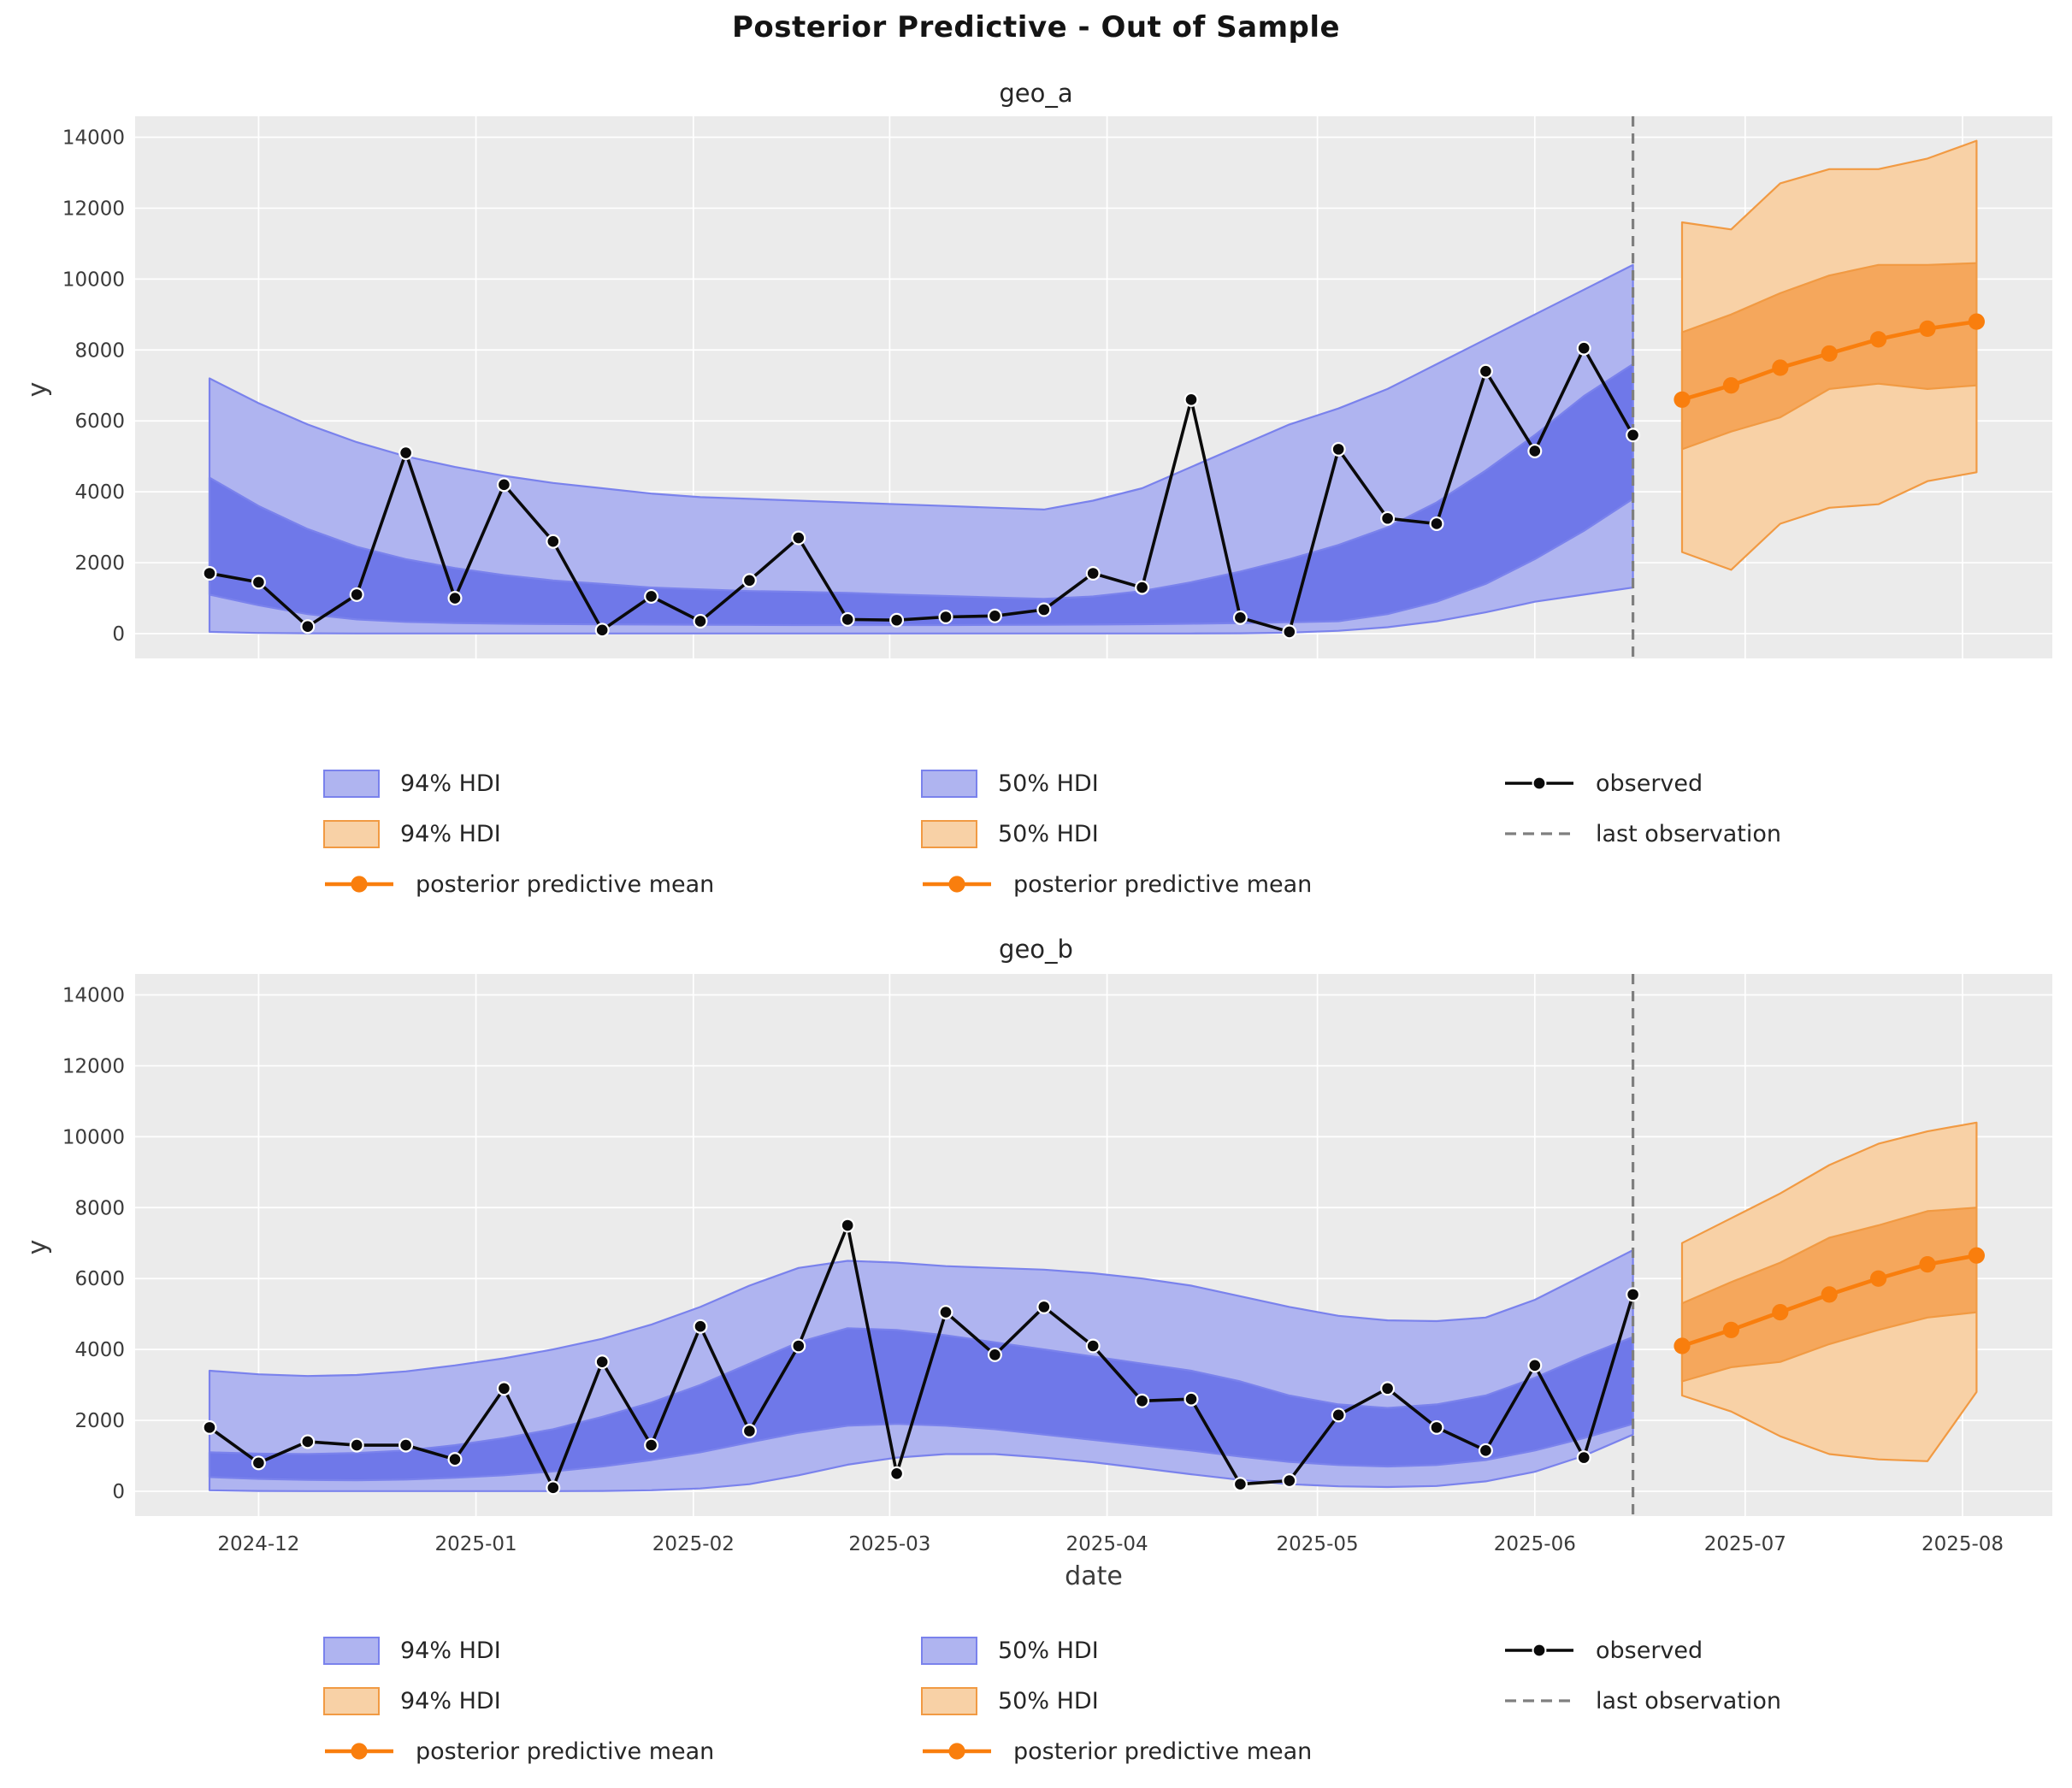  Describe the element at coordinates (258, 1544) in the screenshot. I see `x-tick-label: 2024-12` at that location.